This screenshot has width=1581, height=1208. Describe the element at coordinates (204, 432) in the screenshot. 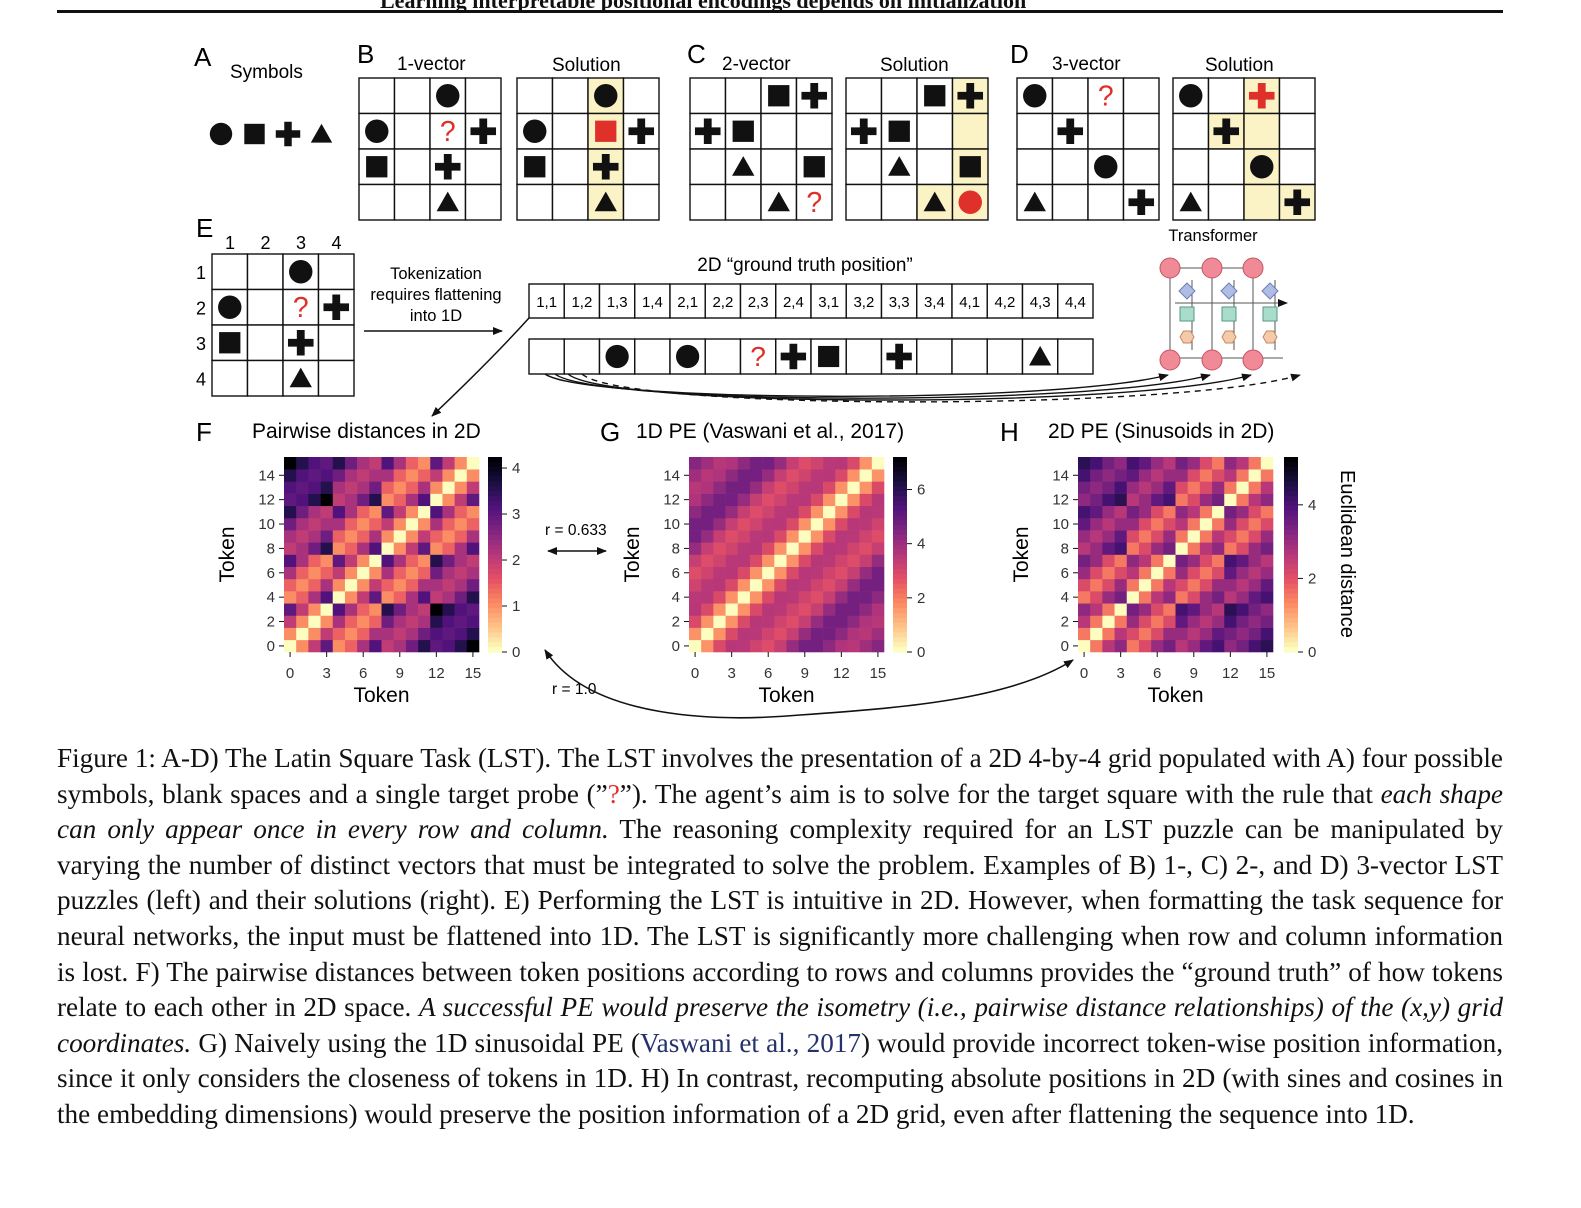

I see `panel-letter-f: F` at that location.